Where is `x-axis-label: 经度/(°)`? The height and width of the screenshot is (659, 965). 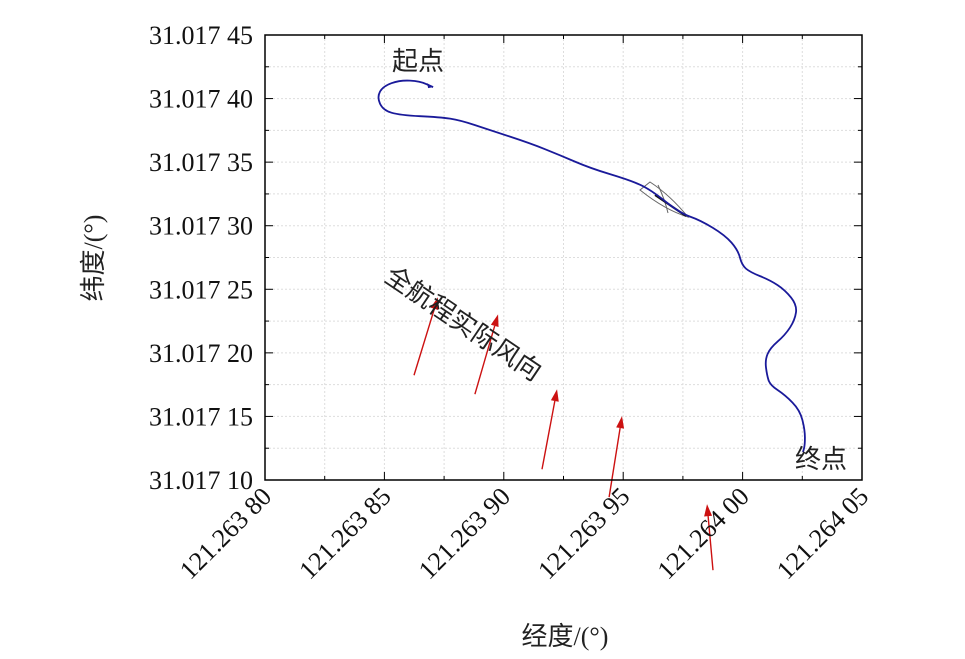 x-axis-label: 经度/(°) is located at coordinates (565, 636).